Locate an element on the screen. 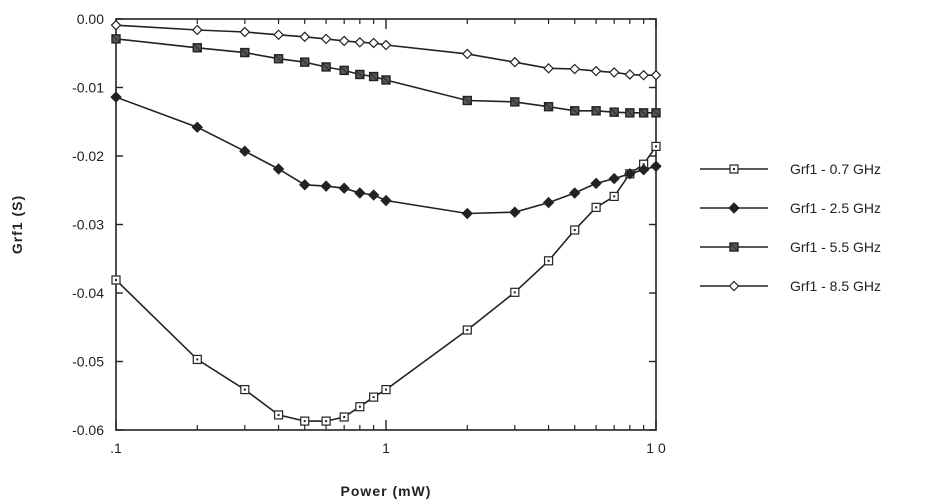 This screenshot has width=928, height=504. legend-entry: Grf1 - 8.5 GHz is located at coordinates (790, 286).